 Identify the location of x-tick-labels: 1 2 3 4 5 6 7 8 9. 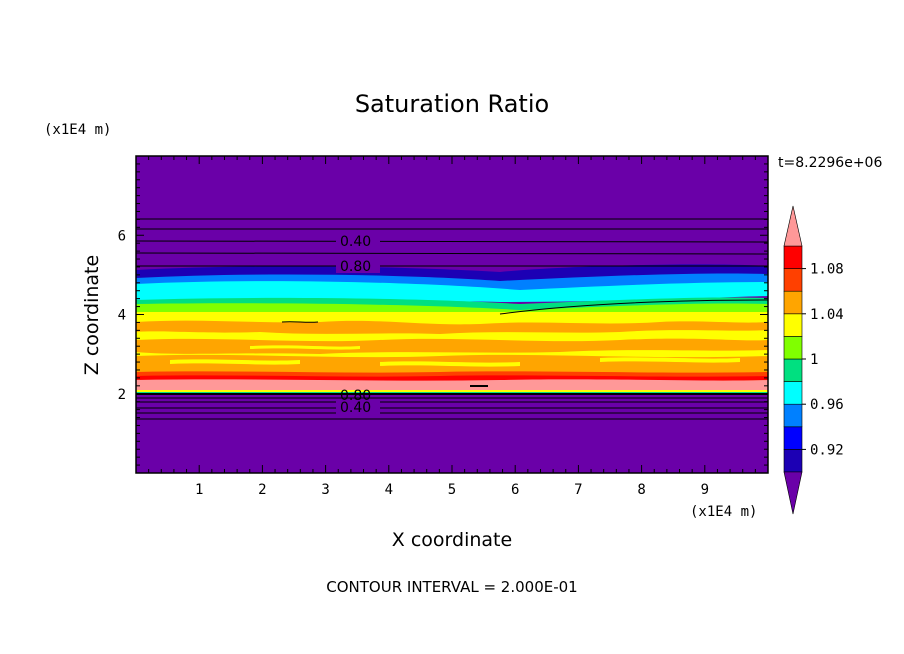
(452, 490).